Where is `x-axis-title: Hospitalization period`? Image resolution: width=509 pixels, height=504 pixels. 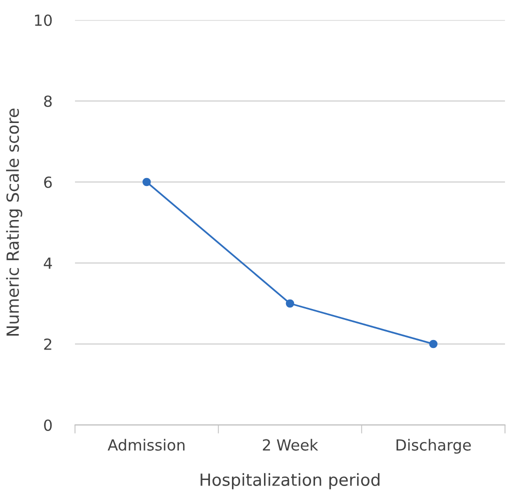 x-axis-title: Hospitalization period is located at coordinates (290, 481).